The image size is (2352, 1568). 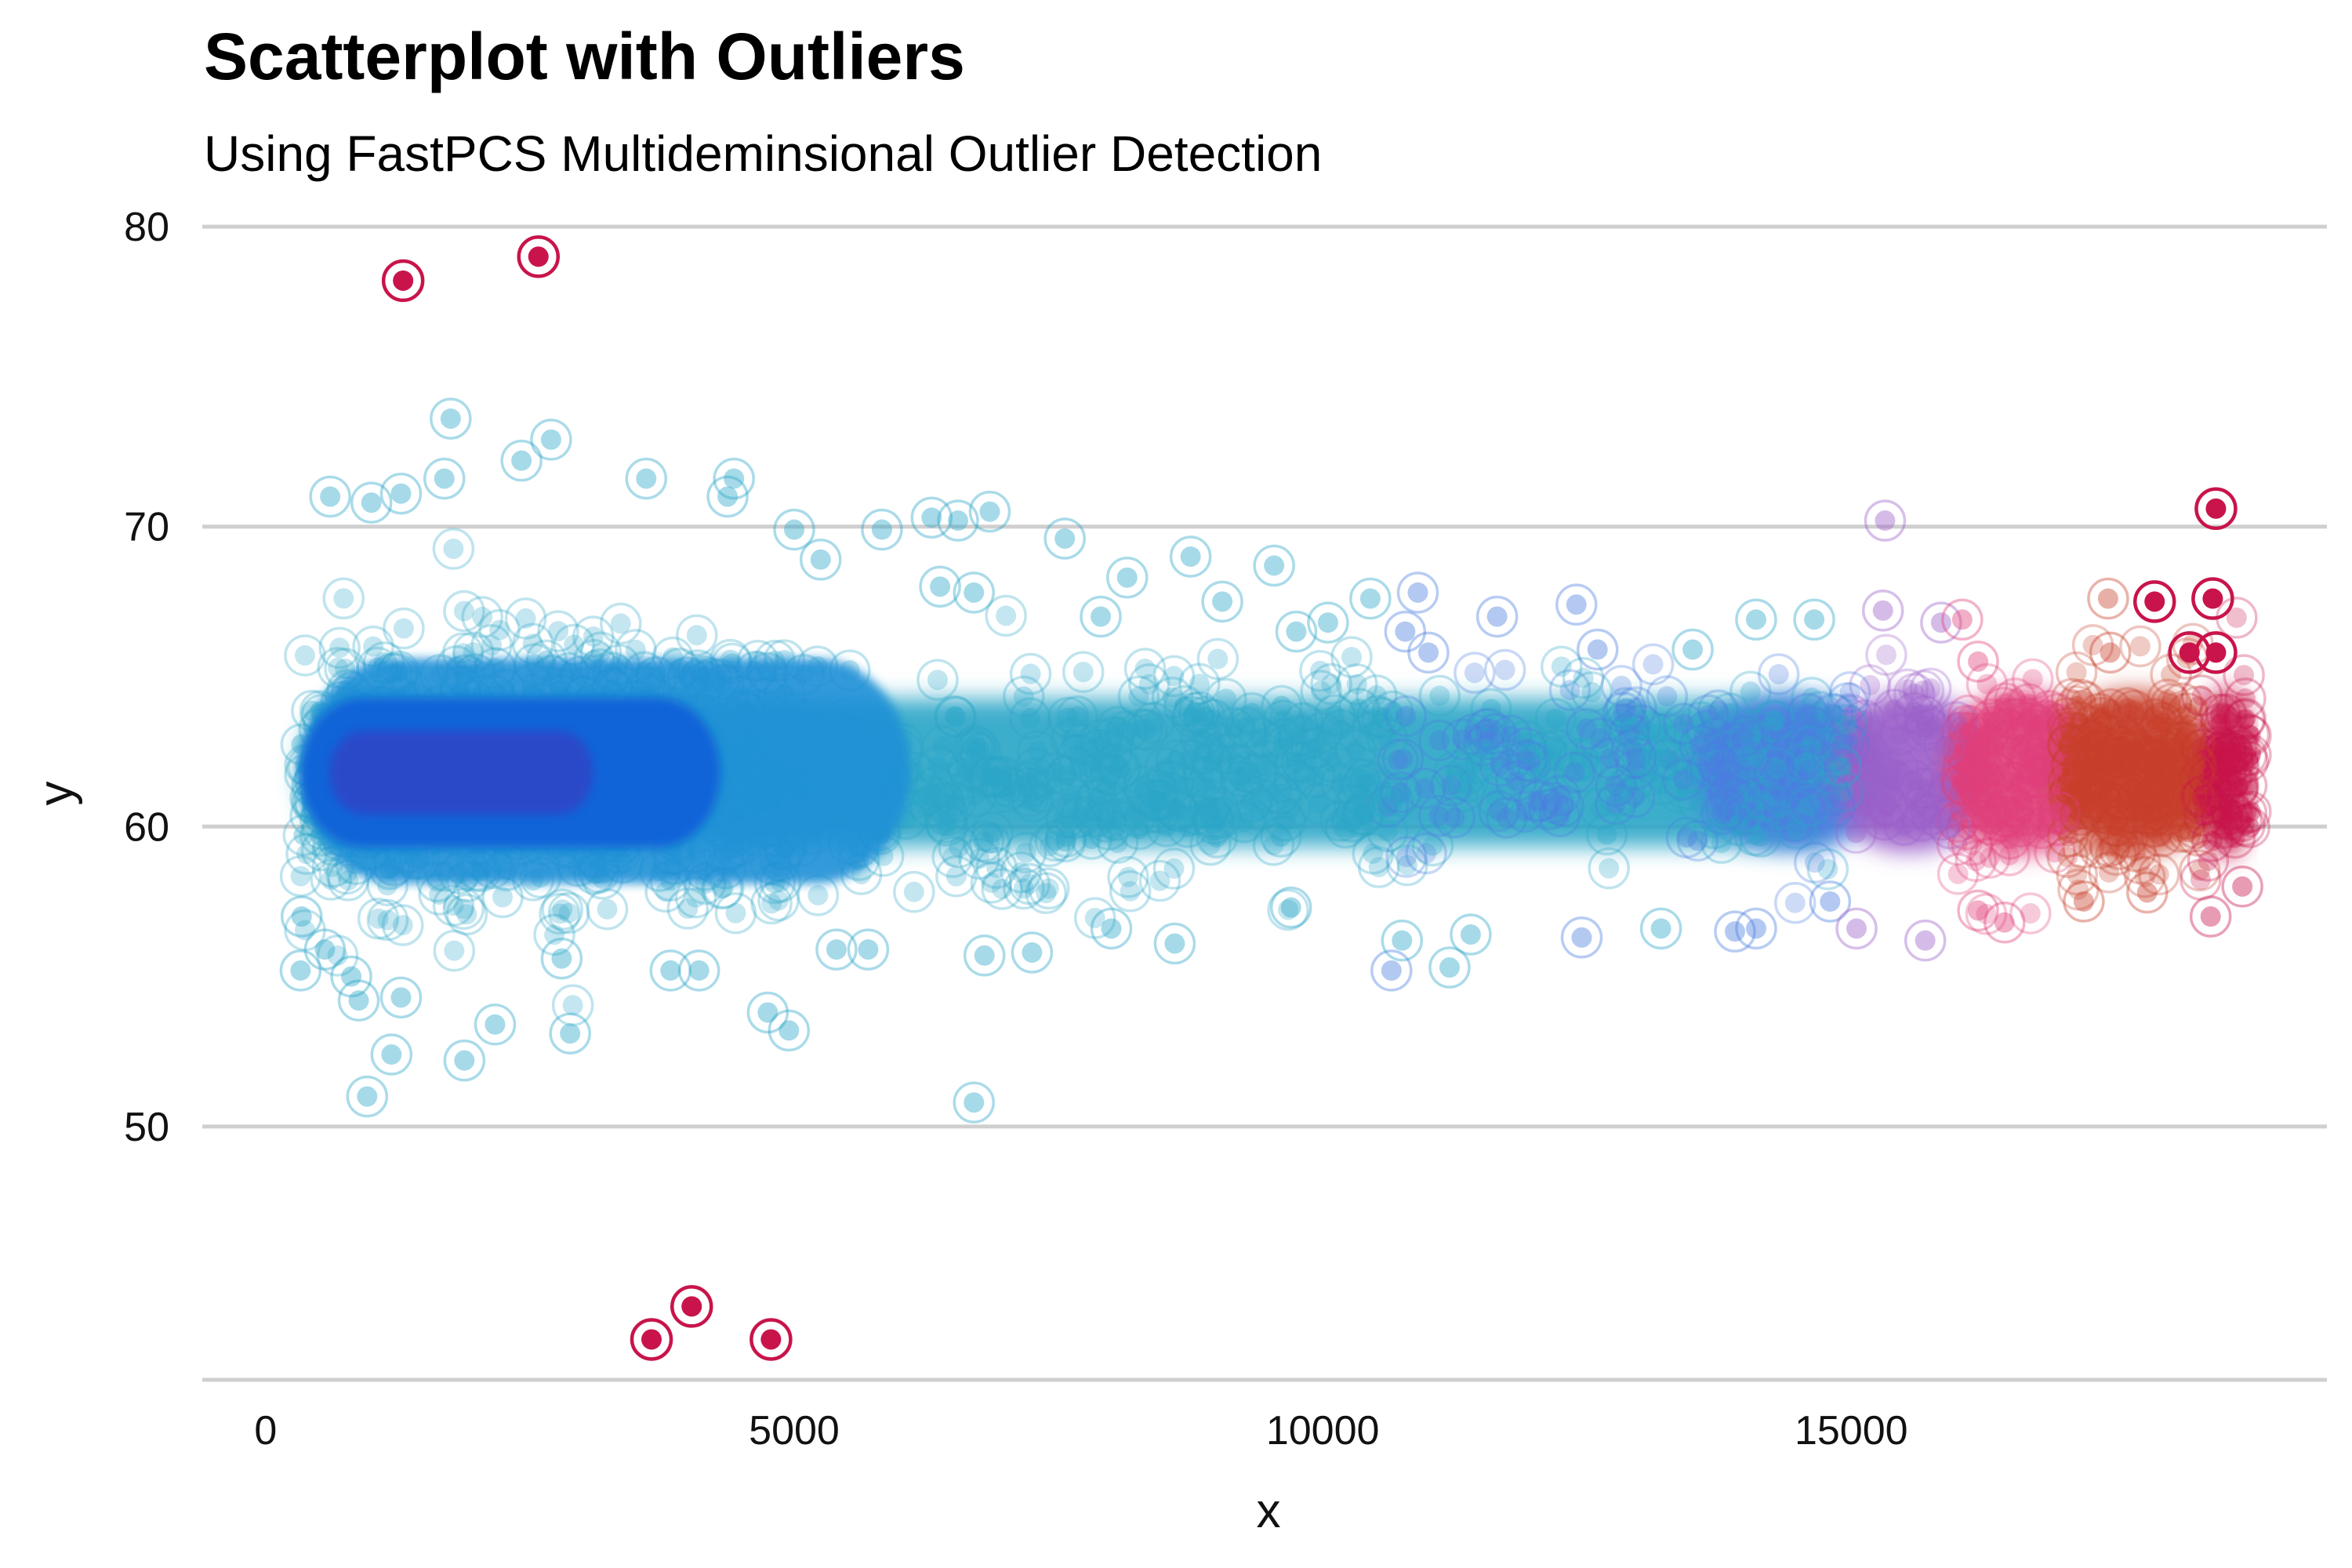 I want to click on x-tick-label: 5000, so click(x=794, y=1431).